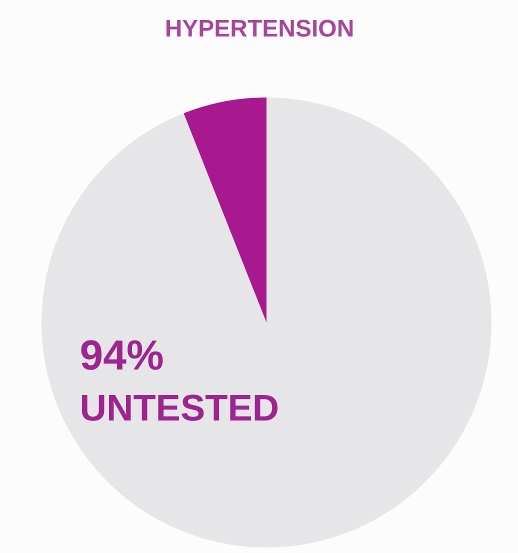  I want to click on data-label: 94%, so click(122, 355).